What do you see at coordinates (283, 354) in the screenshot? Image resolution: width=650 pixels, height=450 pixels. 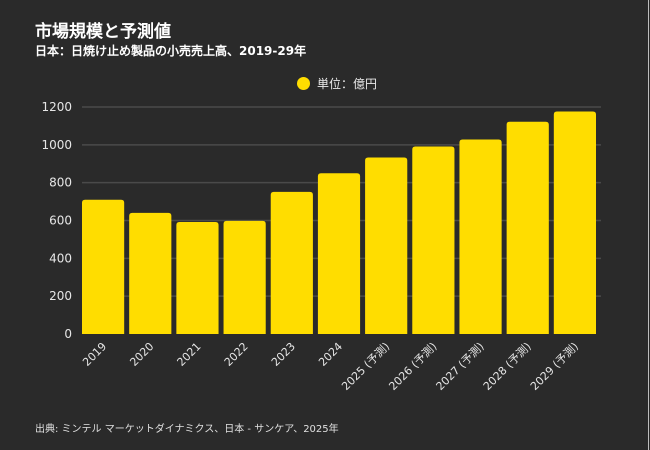 I see `x-tick-label: 2023` at bounding box center [283, 354].